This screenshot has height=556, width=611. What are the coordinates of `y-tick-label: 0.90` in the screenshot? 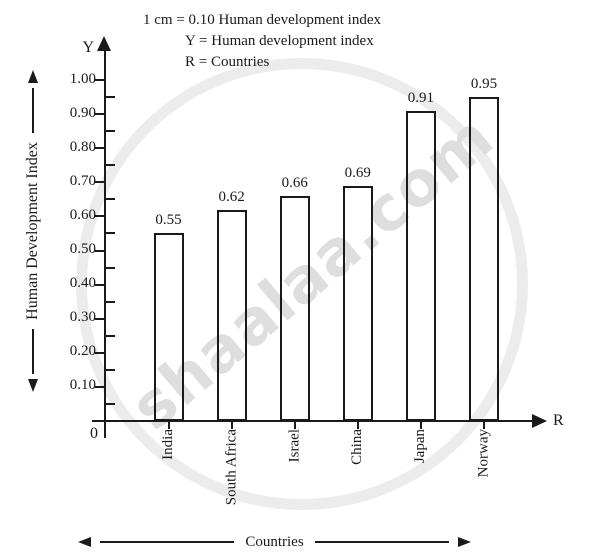 It's located at (82, 112).